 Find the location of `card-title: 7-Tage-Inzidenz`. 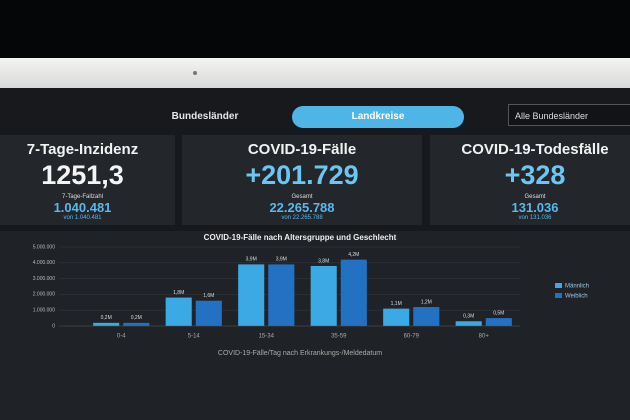

card-title: 7-Tage-Inzidenz is located at coordinates (82, 149).